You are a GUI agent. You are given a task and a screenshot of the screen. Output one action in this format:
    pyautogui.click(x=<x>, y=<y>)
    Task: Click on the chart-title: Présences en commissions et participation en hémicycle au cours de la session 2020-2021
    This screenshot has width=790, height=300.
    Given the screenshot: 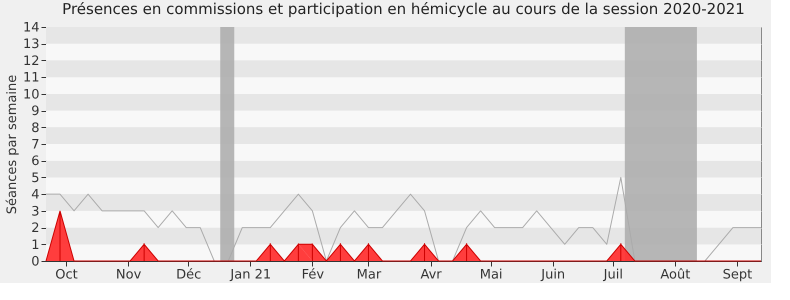 What is the action you would take?
    pyautogui.click(x=403, y=9)
    